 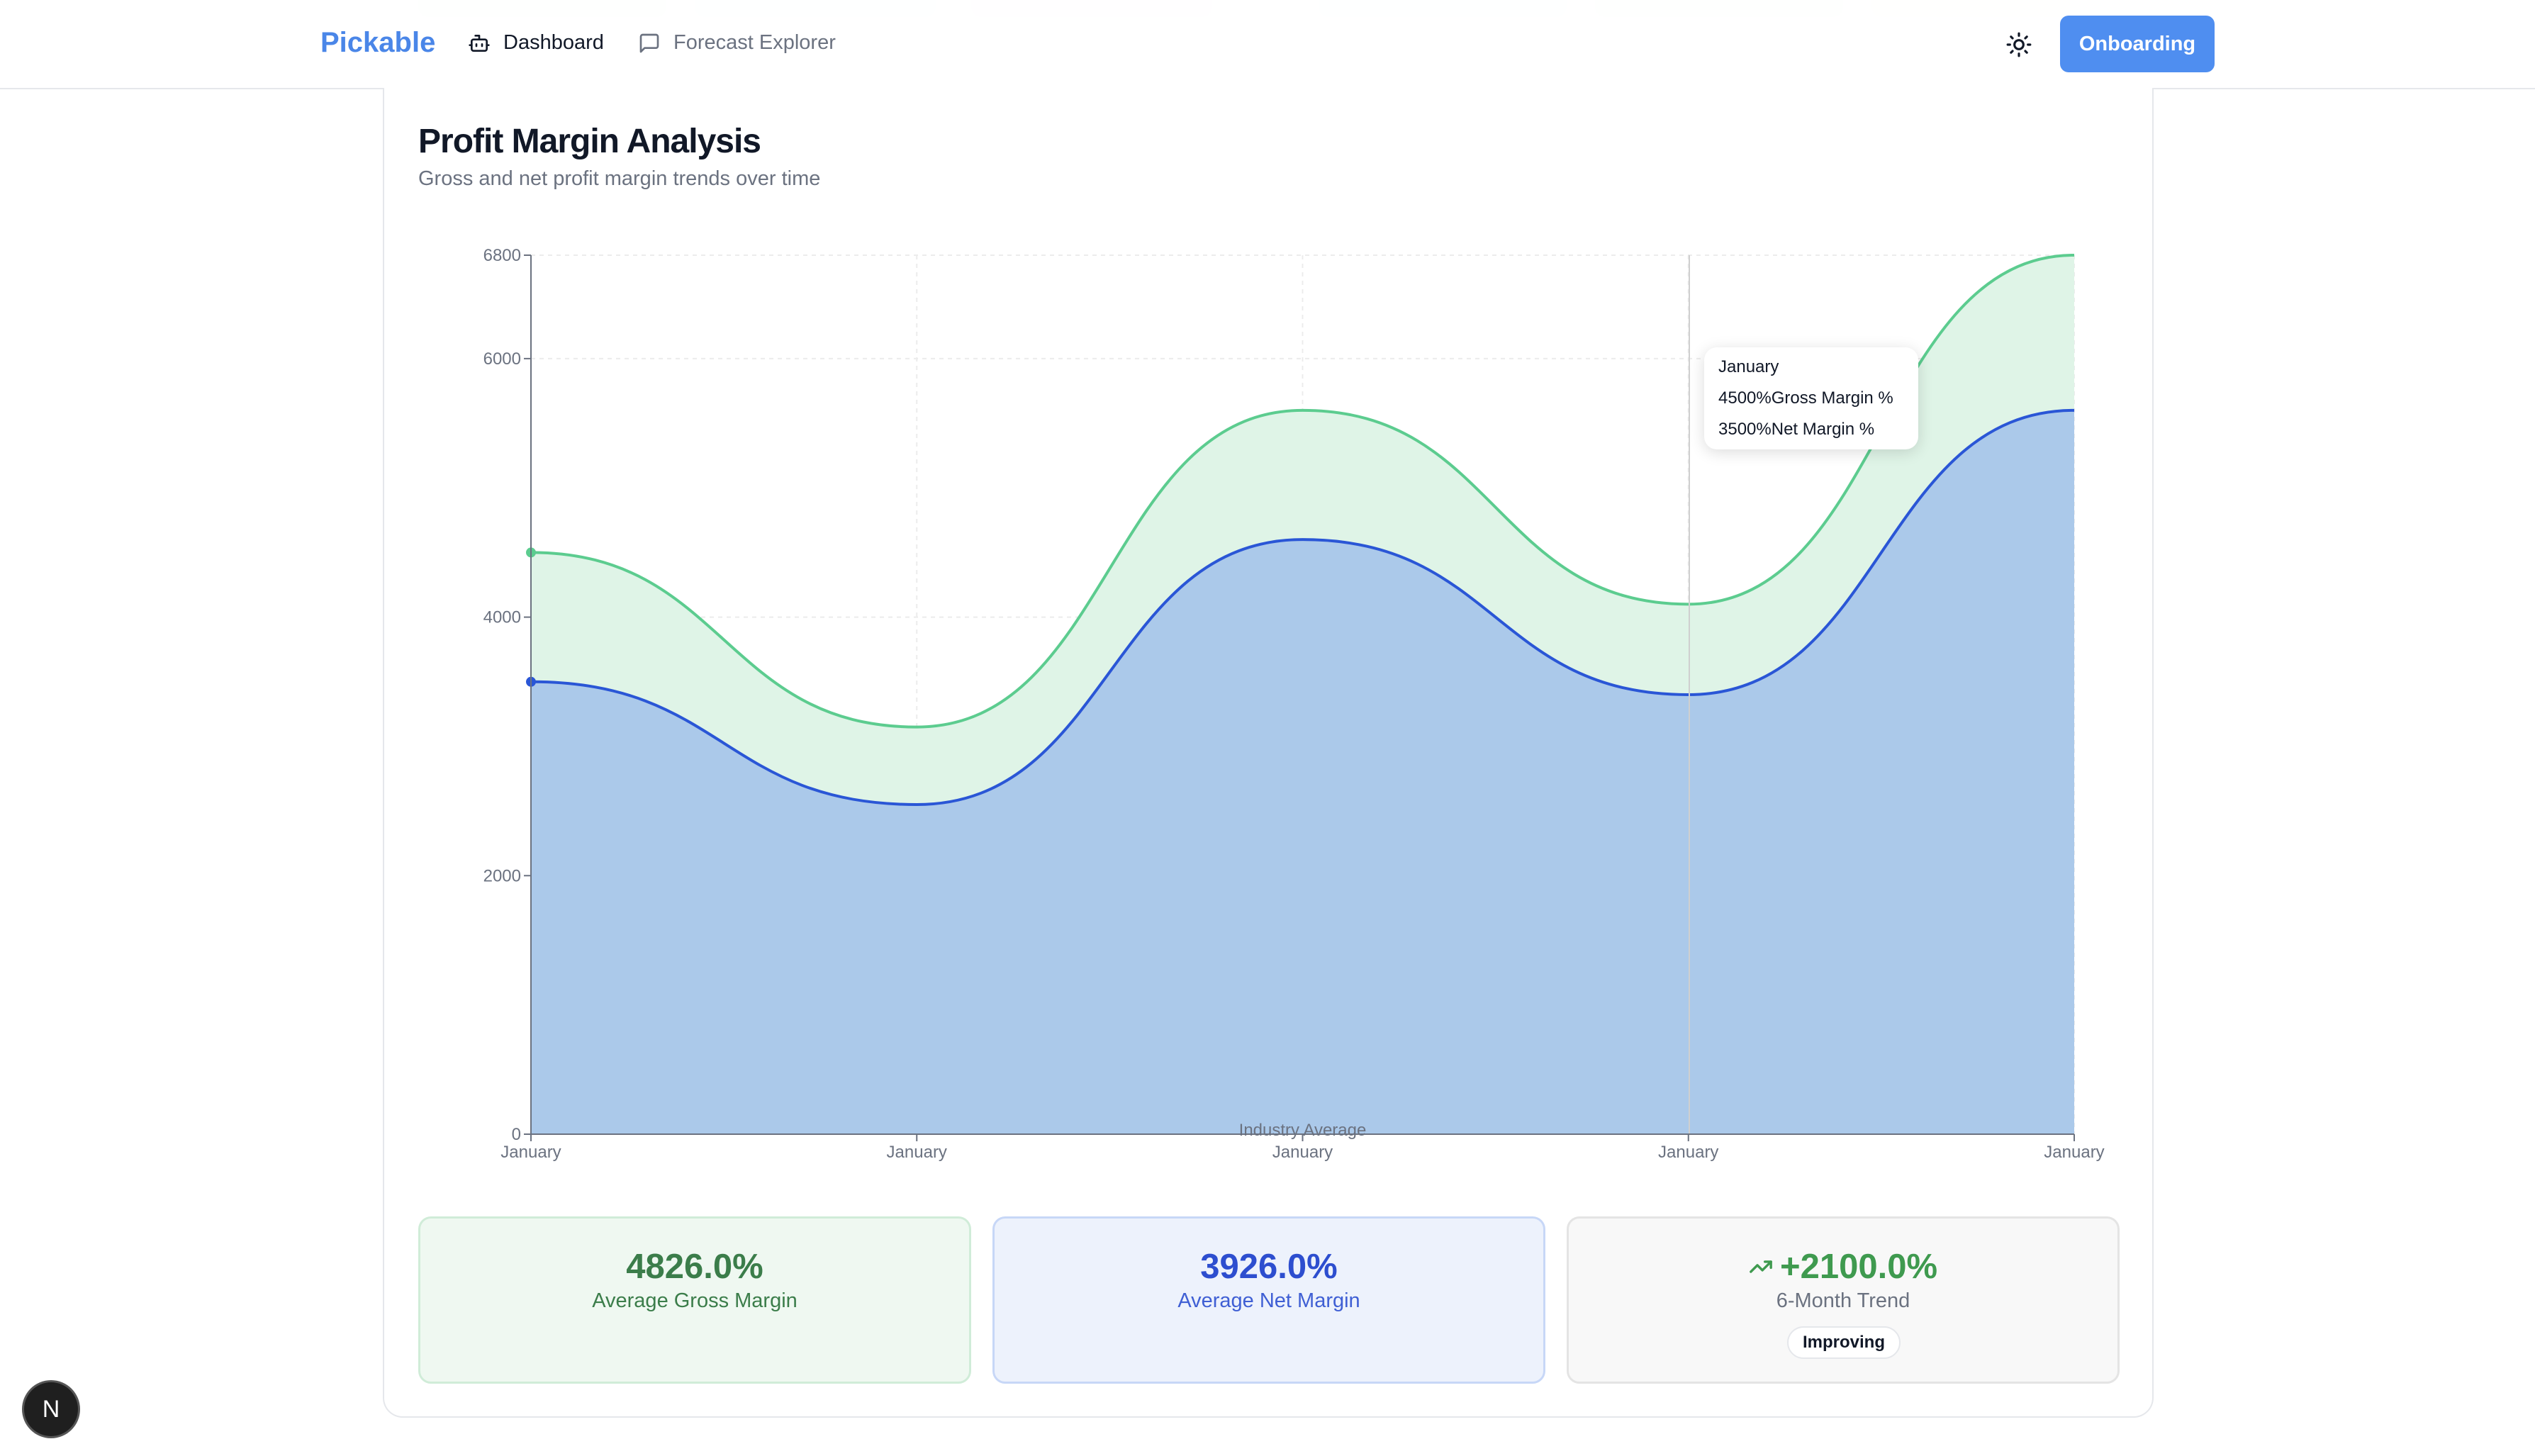 I want to click on stat-label: Average Net Margin, so click(x=1268, y=1300).